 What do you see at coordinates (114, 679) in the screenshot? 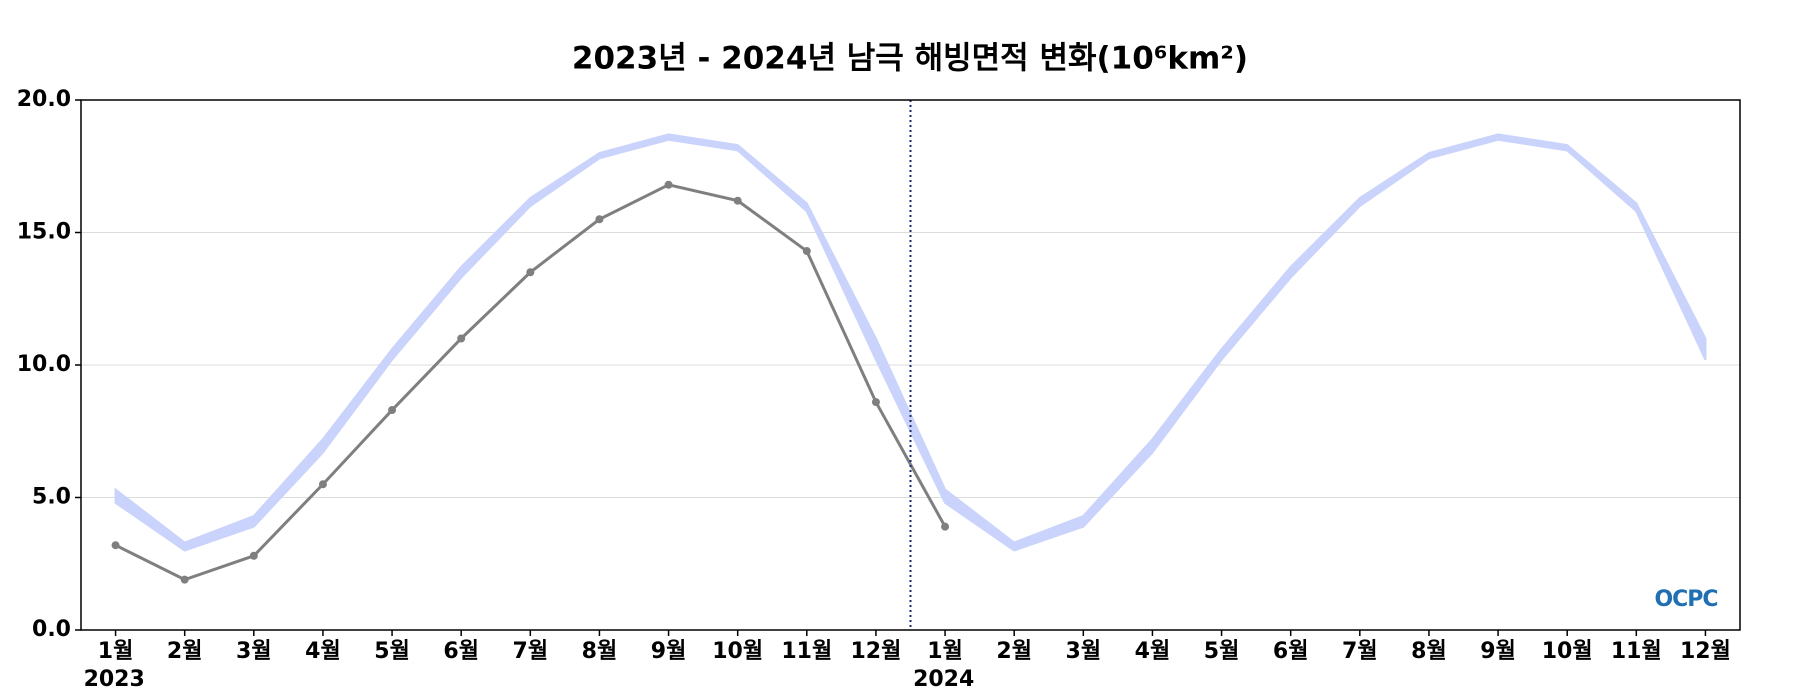
I see `year-label: 2023` at bounding box center [114, 679].